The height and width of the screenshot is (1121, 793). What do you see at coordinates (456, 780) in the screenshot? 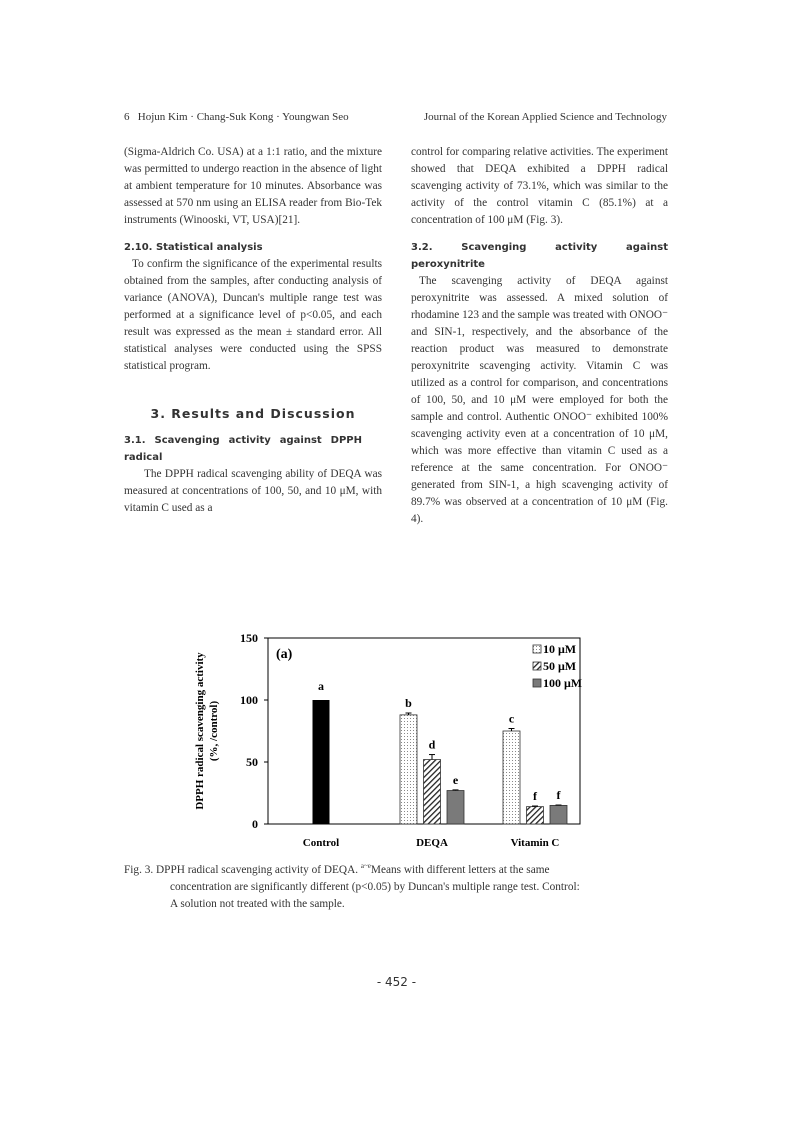
I see `bar-letter: e` at bounding box center [456, 780].